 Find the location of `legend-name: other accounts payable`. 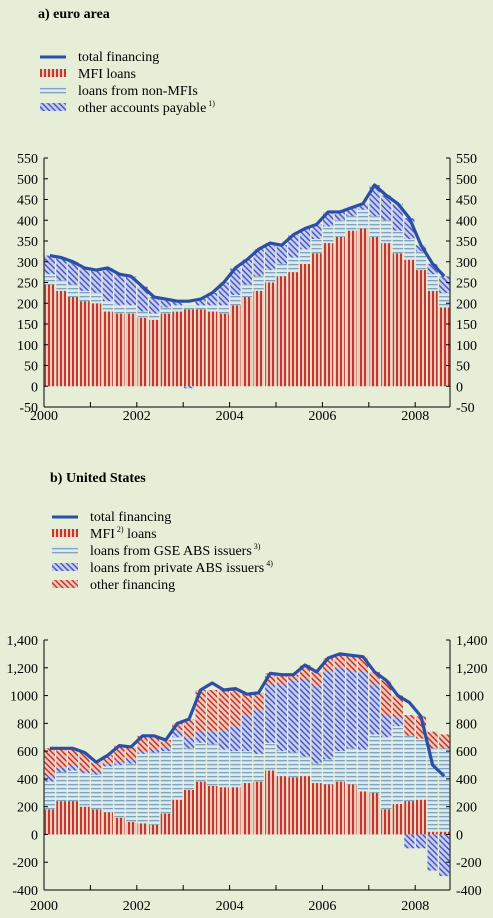

legend-name: other accounts payable is located at coordinates (142, 108).